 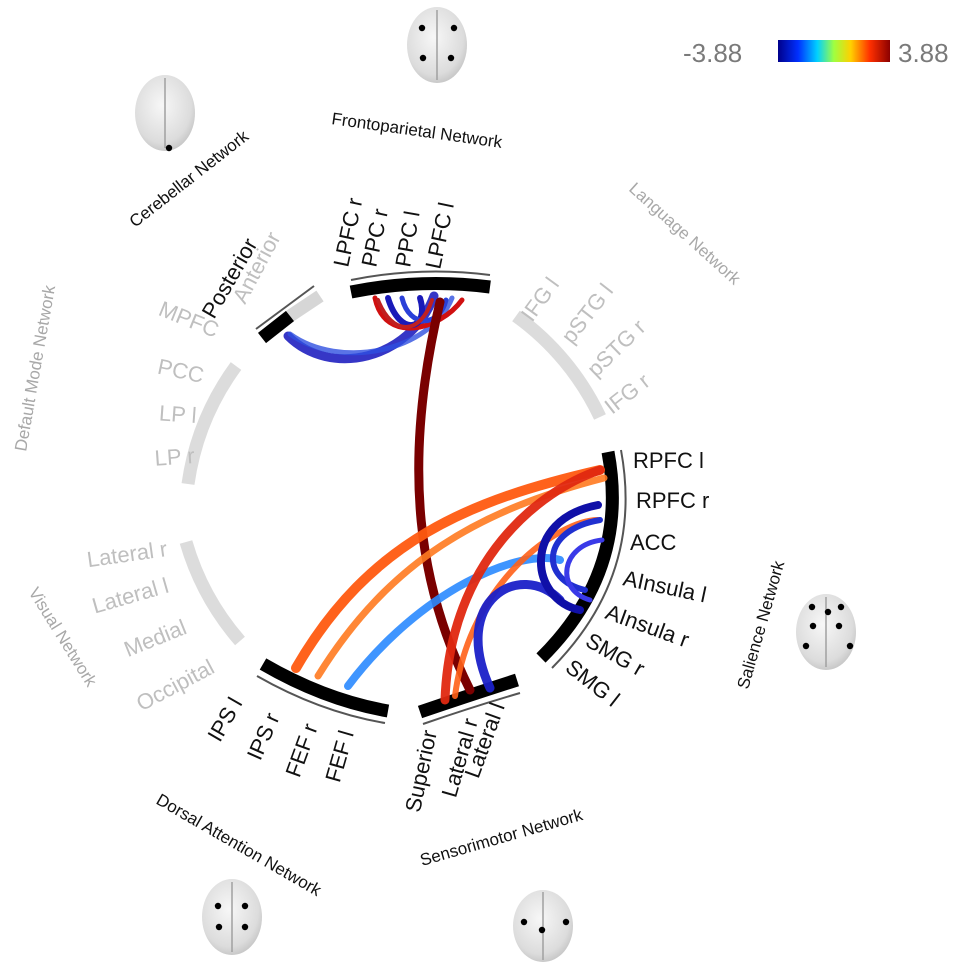 I want to click on ribbon-fp-sensorimotor, so click(x=444, y=496).